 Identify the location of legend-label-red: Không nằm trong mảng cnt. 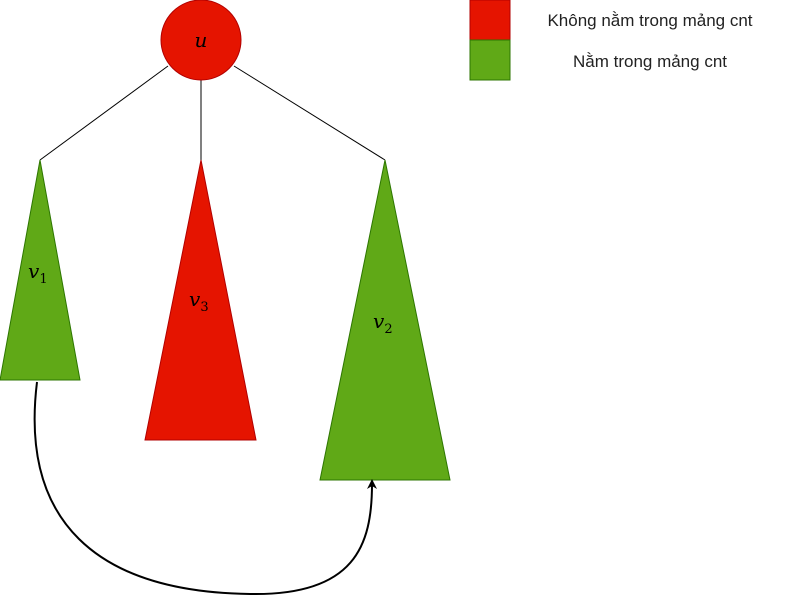
(649, 20).